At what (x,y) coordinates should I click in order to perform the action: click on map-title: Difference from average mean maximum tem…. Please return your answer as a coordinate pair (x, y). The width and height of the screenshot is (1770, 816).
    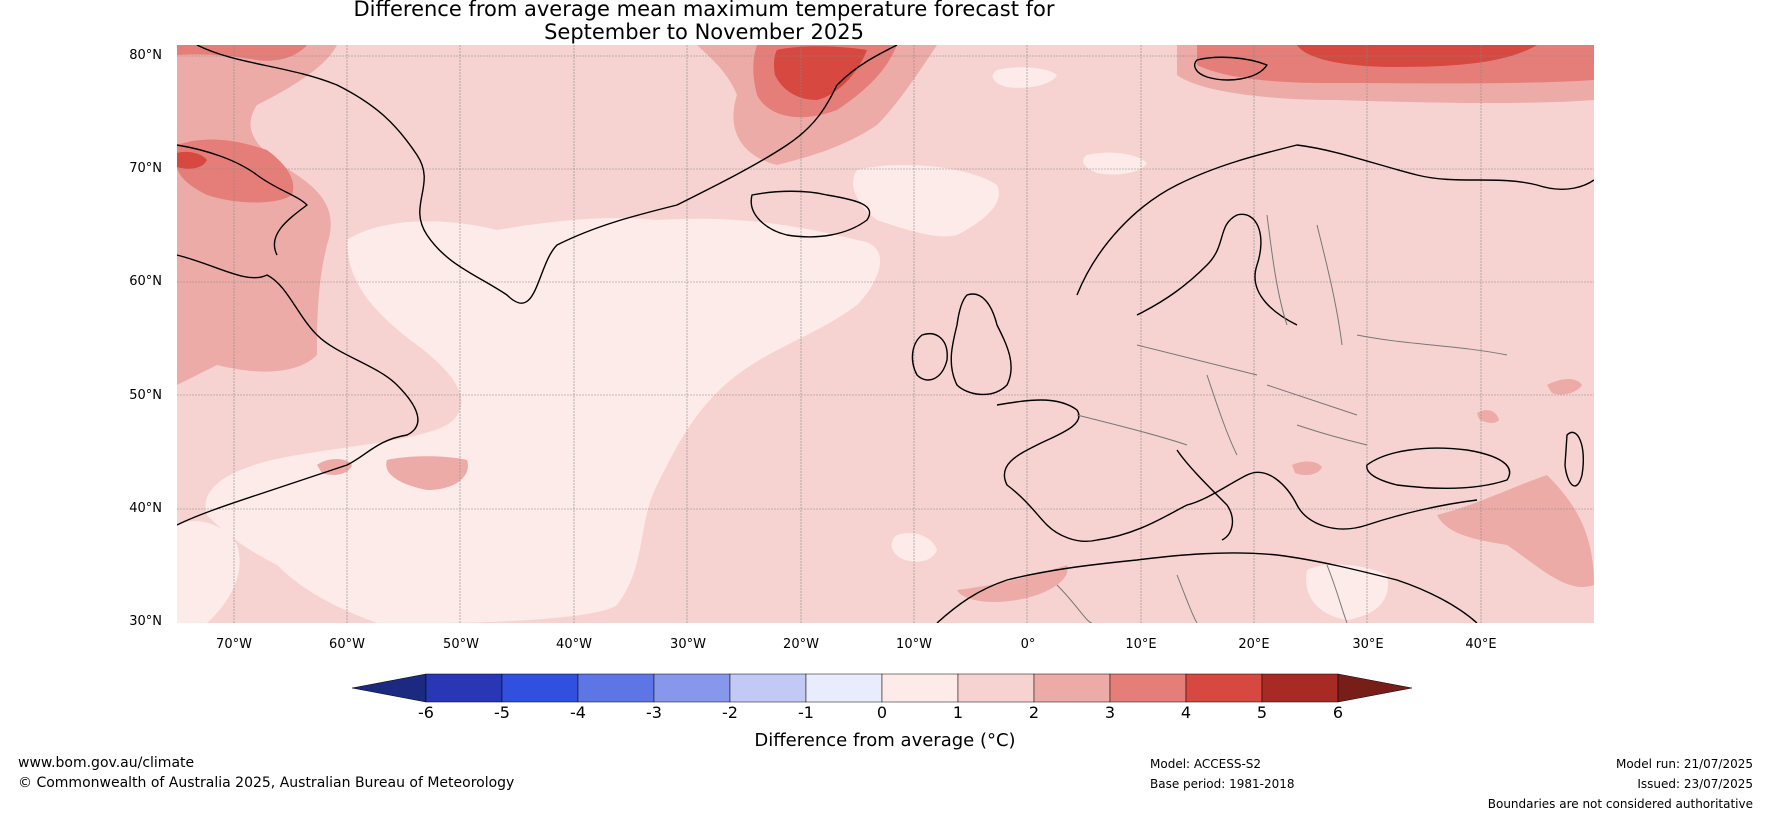
    Looking at the image, I should click on (704, 22).